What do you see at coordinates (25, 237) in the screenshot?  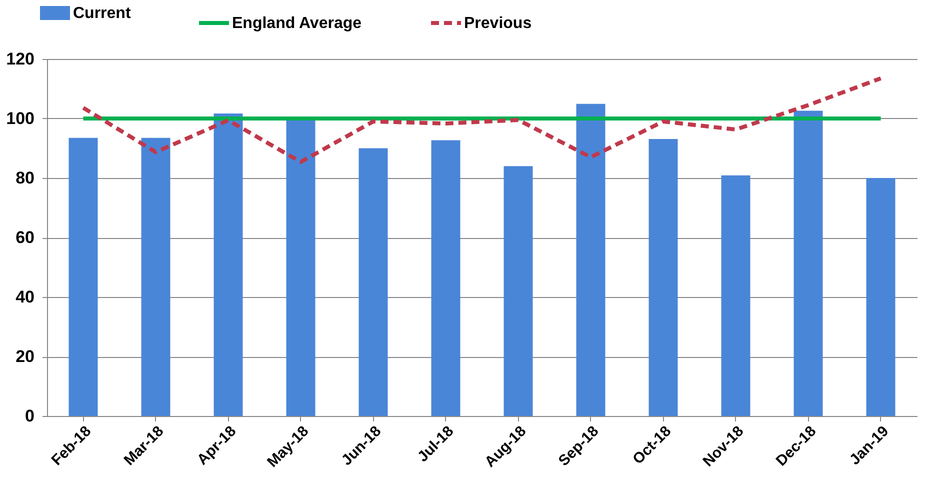 I see `y-tick-label: 60` at bounding box center [25, 237].